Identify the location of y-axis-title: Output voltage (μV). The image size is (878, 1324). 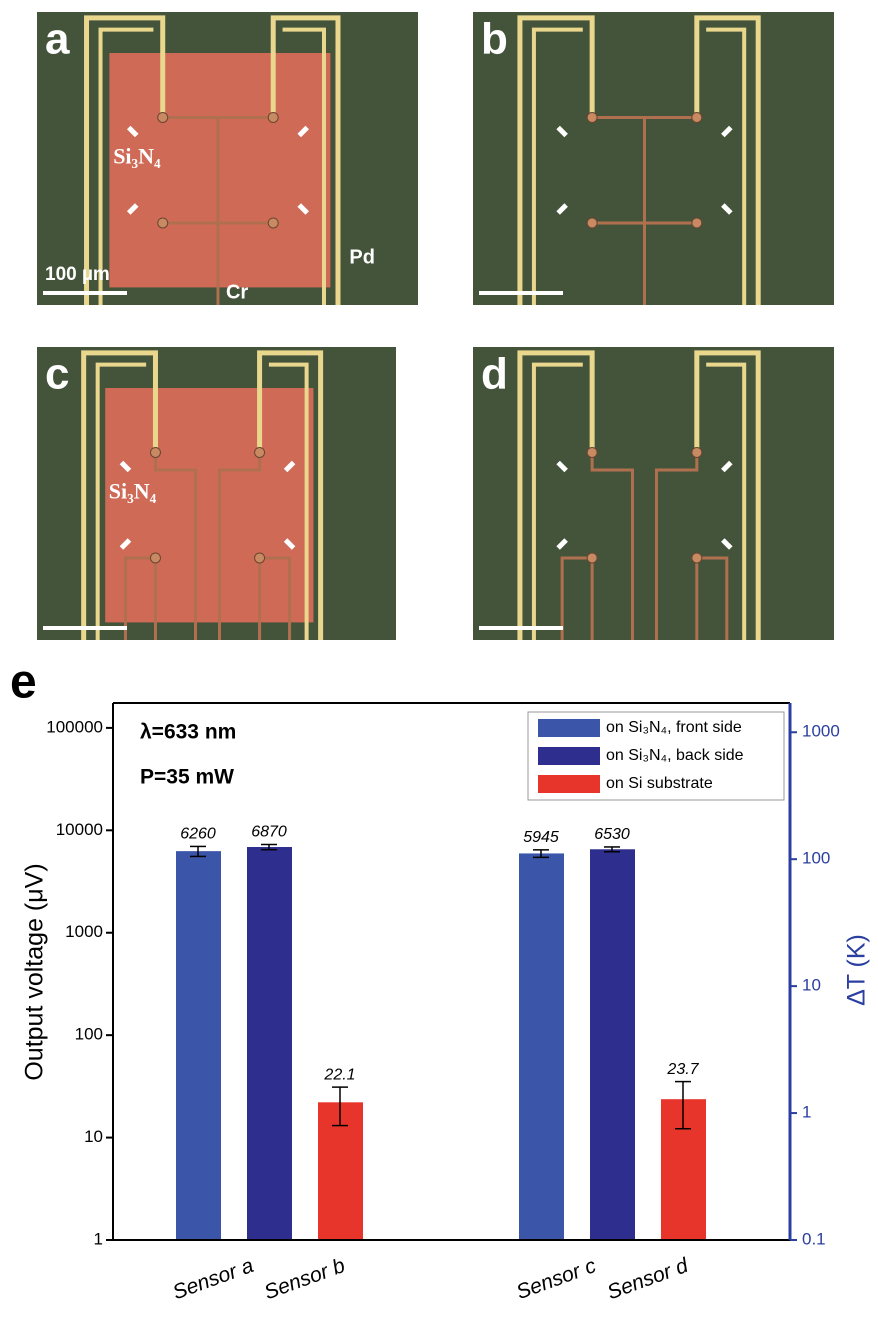
(35, 971).